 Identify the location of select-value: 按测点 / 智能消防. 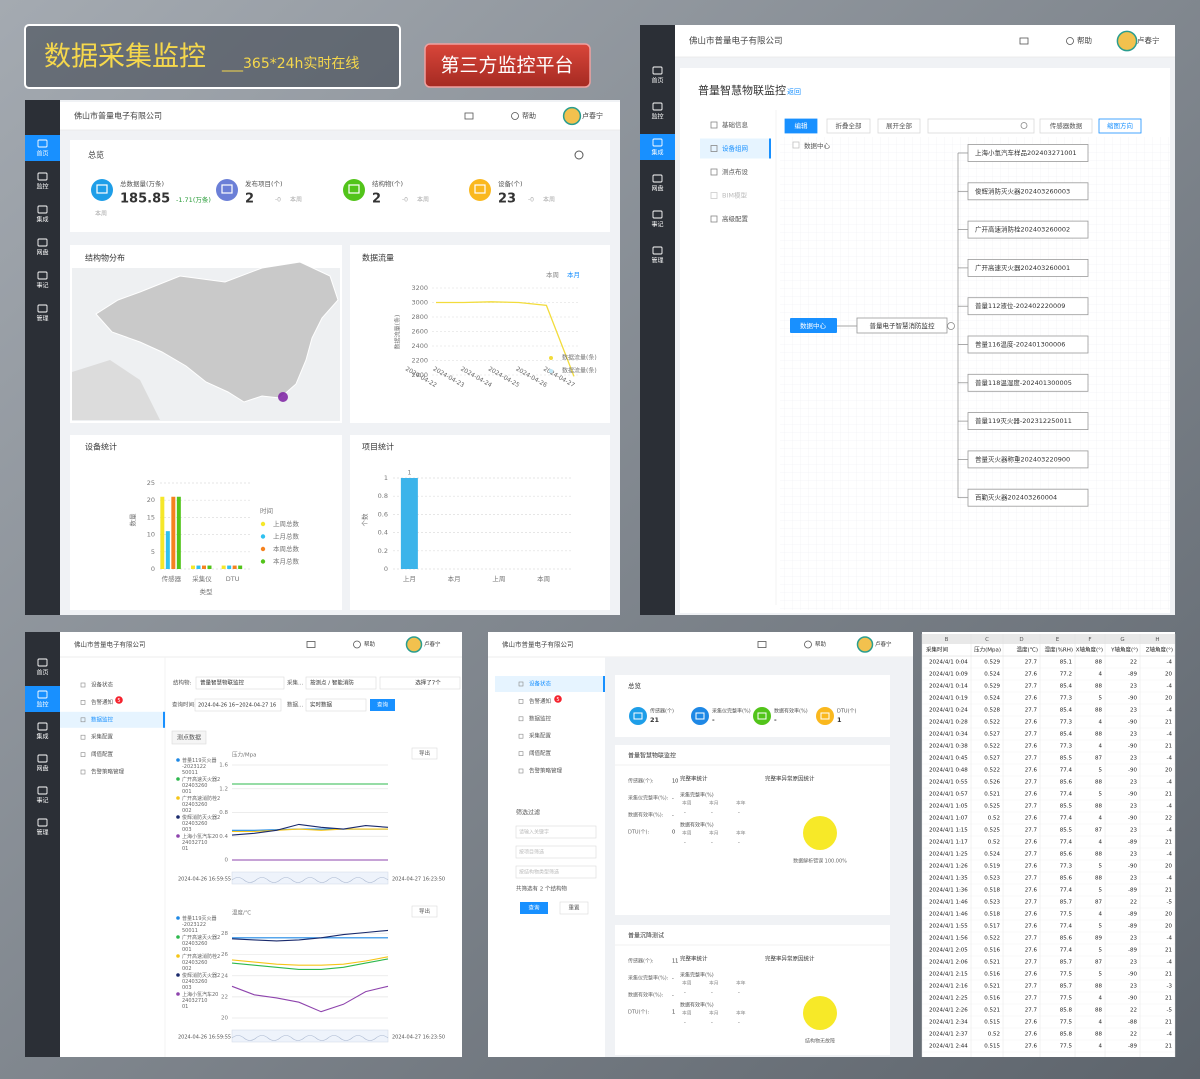
(332, 683).